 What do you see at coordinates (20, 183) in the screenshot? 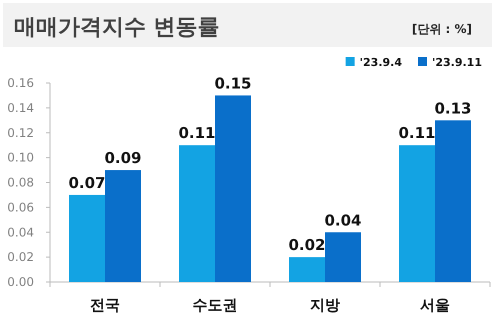
I see `y-tick-label: 0.08` at bounding box center [20, 183].